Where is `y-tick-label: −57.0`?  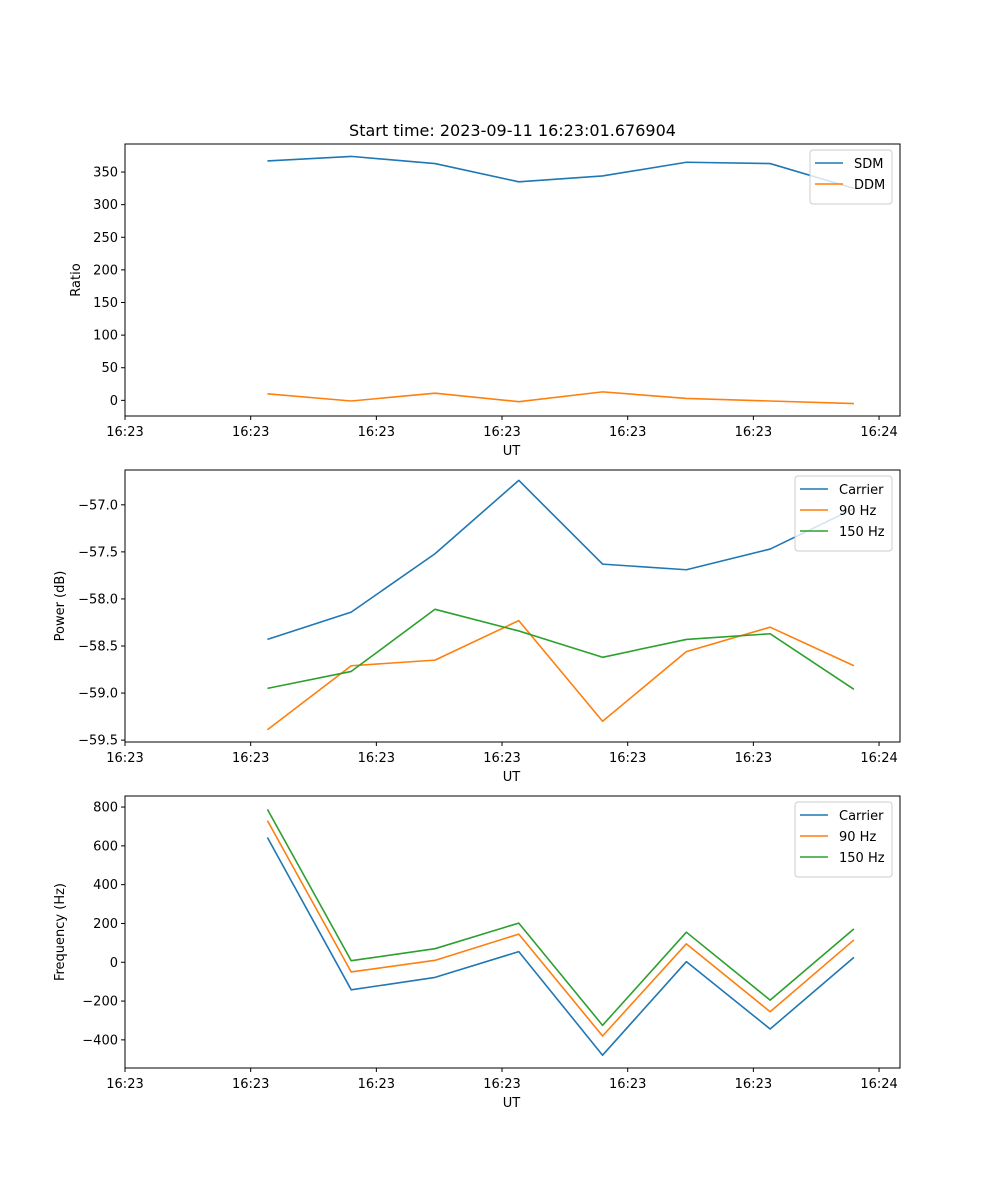
y-tick-label: −57.0 is located at coordinates (98, 505).